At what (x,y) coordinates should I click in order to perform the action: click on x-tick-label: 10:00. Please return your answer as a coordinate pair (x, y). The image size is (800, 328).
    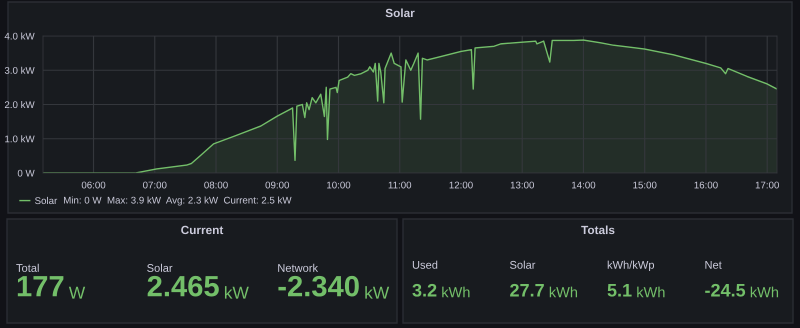
    Looking at the image, I should click on (338, 185).